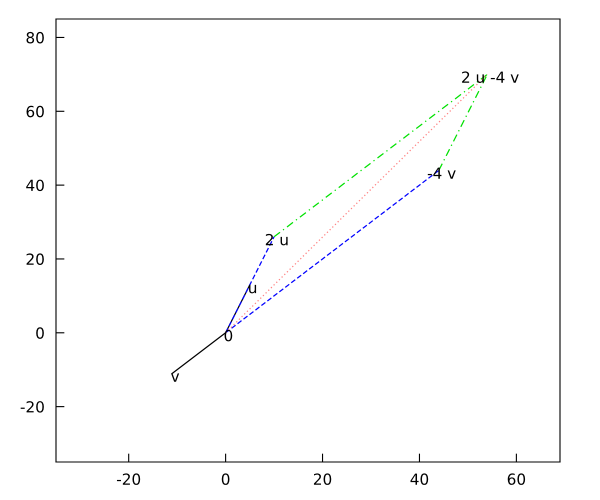 This screenshot has width=600, height=500. Describe the element at coordinates (323, 479) in the screenshot. I see `x-tick-label: 20` at that location.